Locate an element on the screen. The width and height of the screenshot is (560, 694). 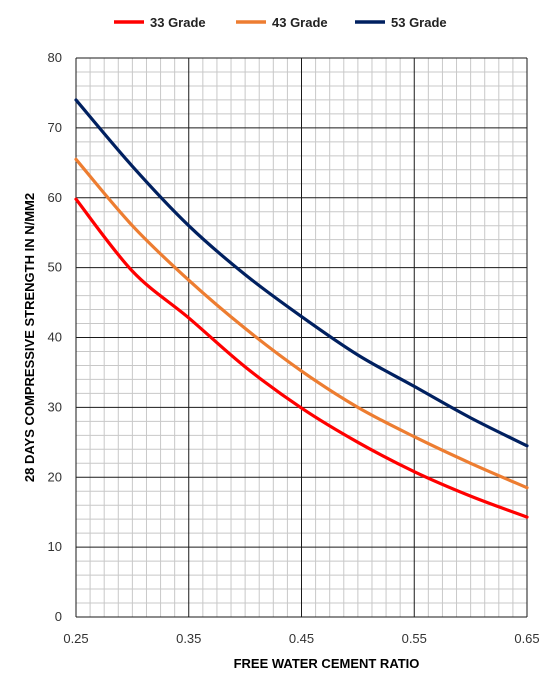
x-axis-title: FREE WATER CEMENT RATIO is located at coordinates (327, 663).